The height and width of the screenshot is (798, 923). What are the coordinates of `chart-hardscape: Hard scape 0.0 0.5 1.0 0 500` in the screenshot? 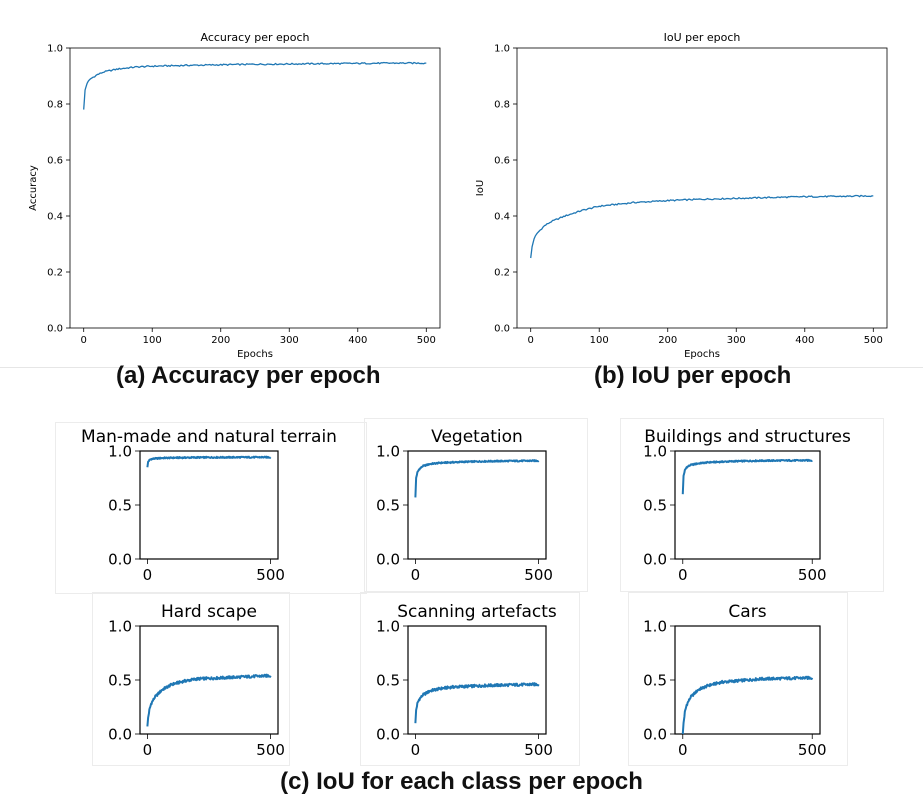 It's located at (196, 680).